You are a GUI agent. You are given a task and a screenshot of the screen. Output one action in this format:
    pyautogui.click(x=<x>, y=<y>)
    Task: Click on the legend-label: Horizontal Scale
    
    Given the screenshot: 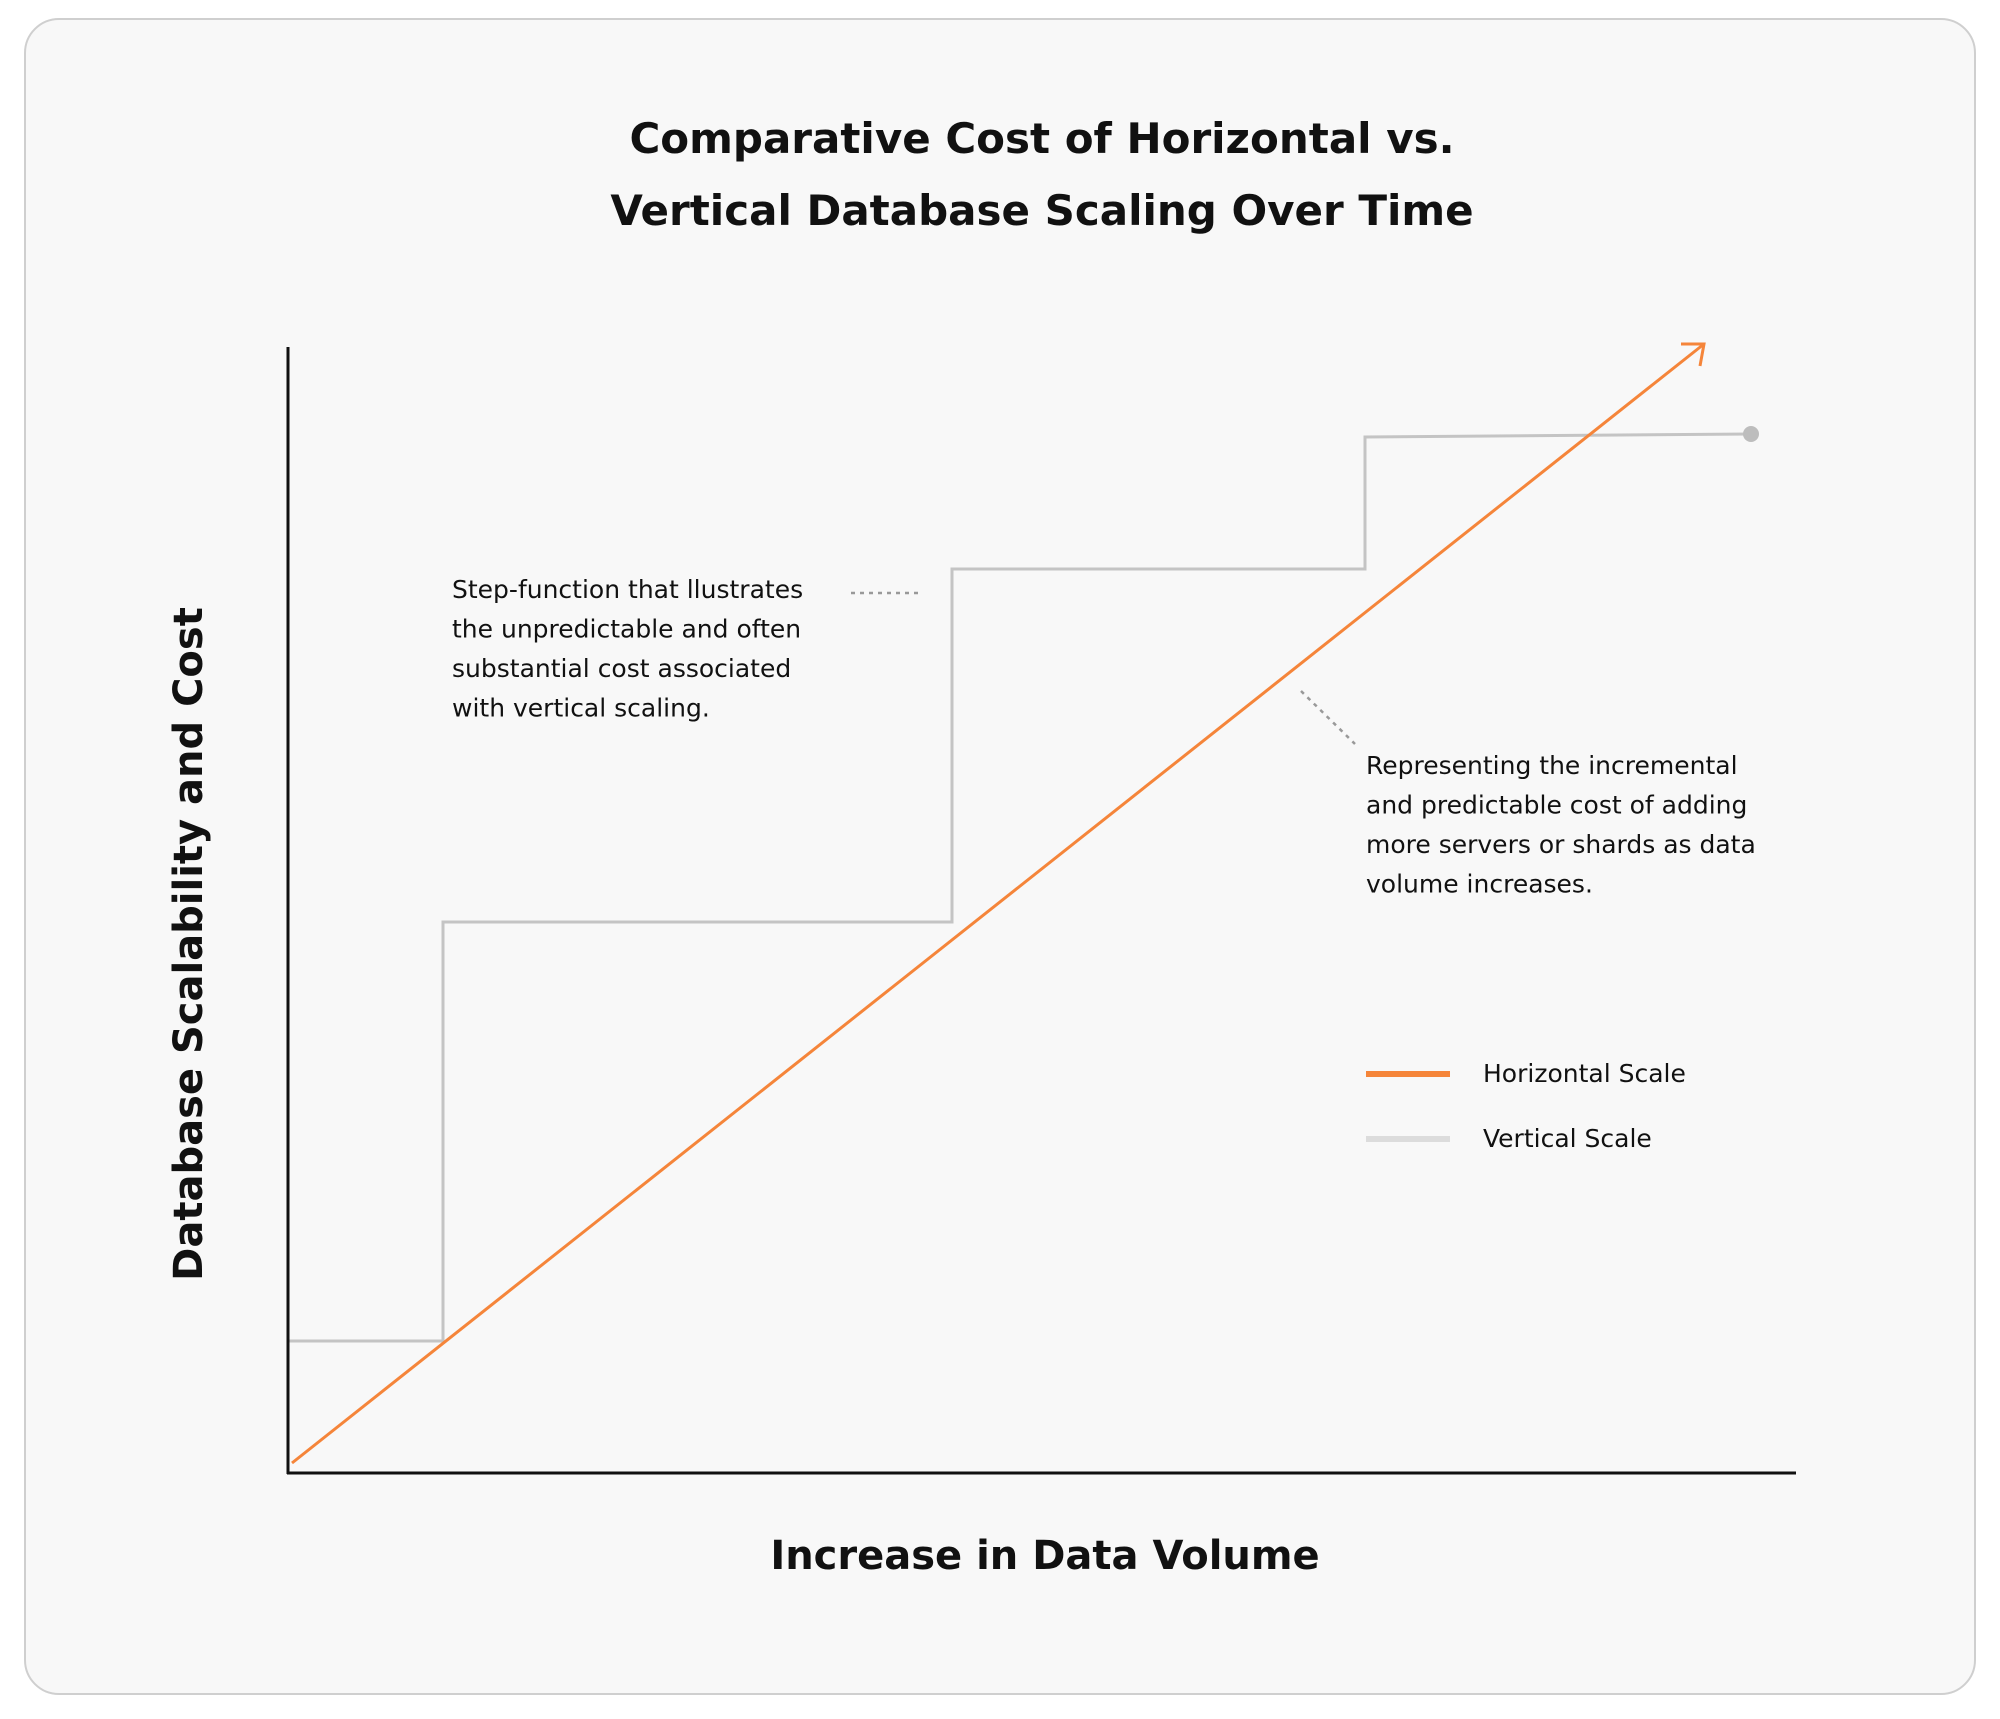 What is the action you would take?
    pyautogui.click(x=1584, y=1073)
    